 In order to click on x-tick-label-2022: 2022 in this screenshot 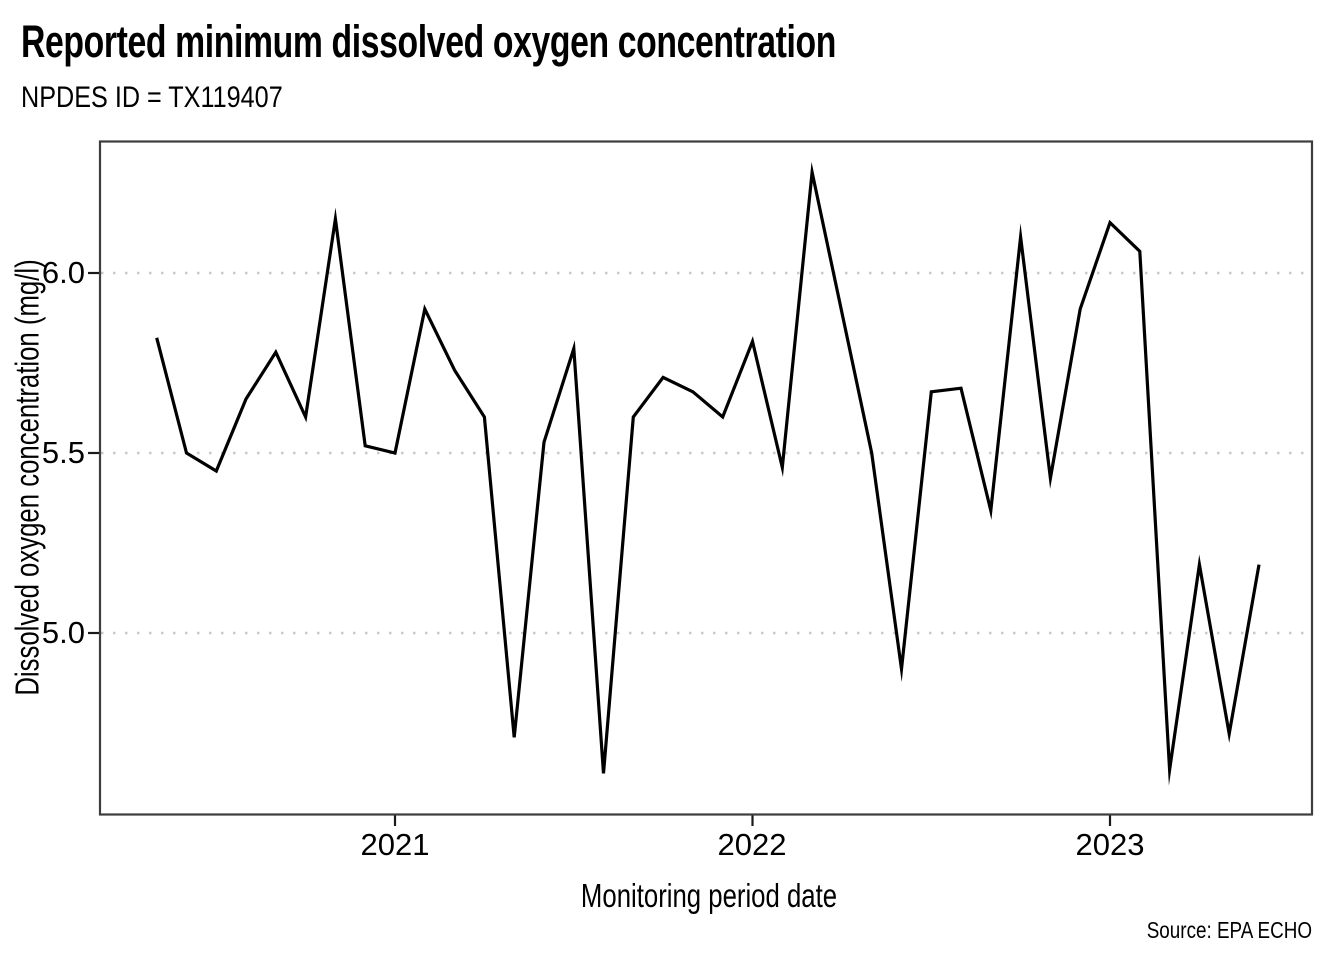, I will do `click(752, 844)`.